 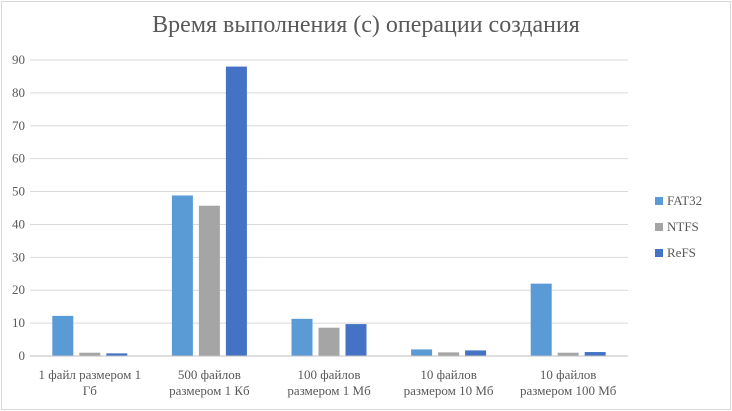 What do you see at coordinates (659, 253) in the screenshot?
I see `legend-swatch-refs` at bounding box center [659, 253].